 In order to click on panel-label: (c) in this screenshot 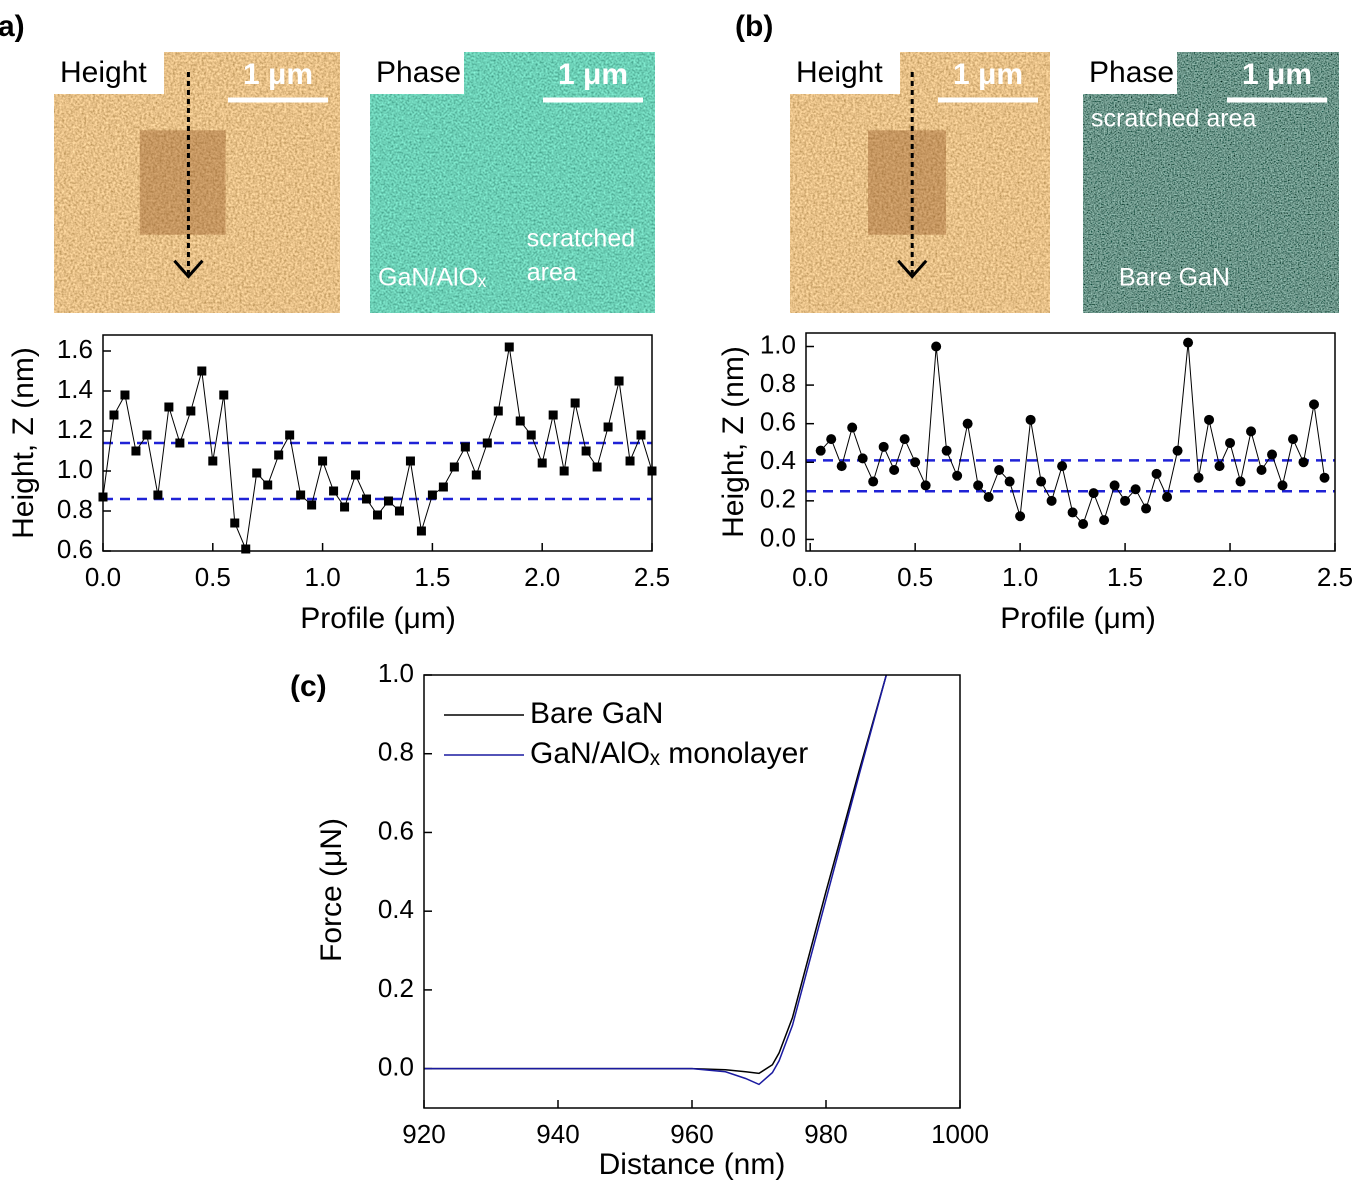, I will do `click(308, 686)`.